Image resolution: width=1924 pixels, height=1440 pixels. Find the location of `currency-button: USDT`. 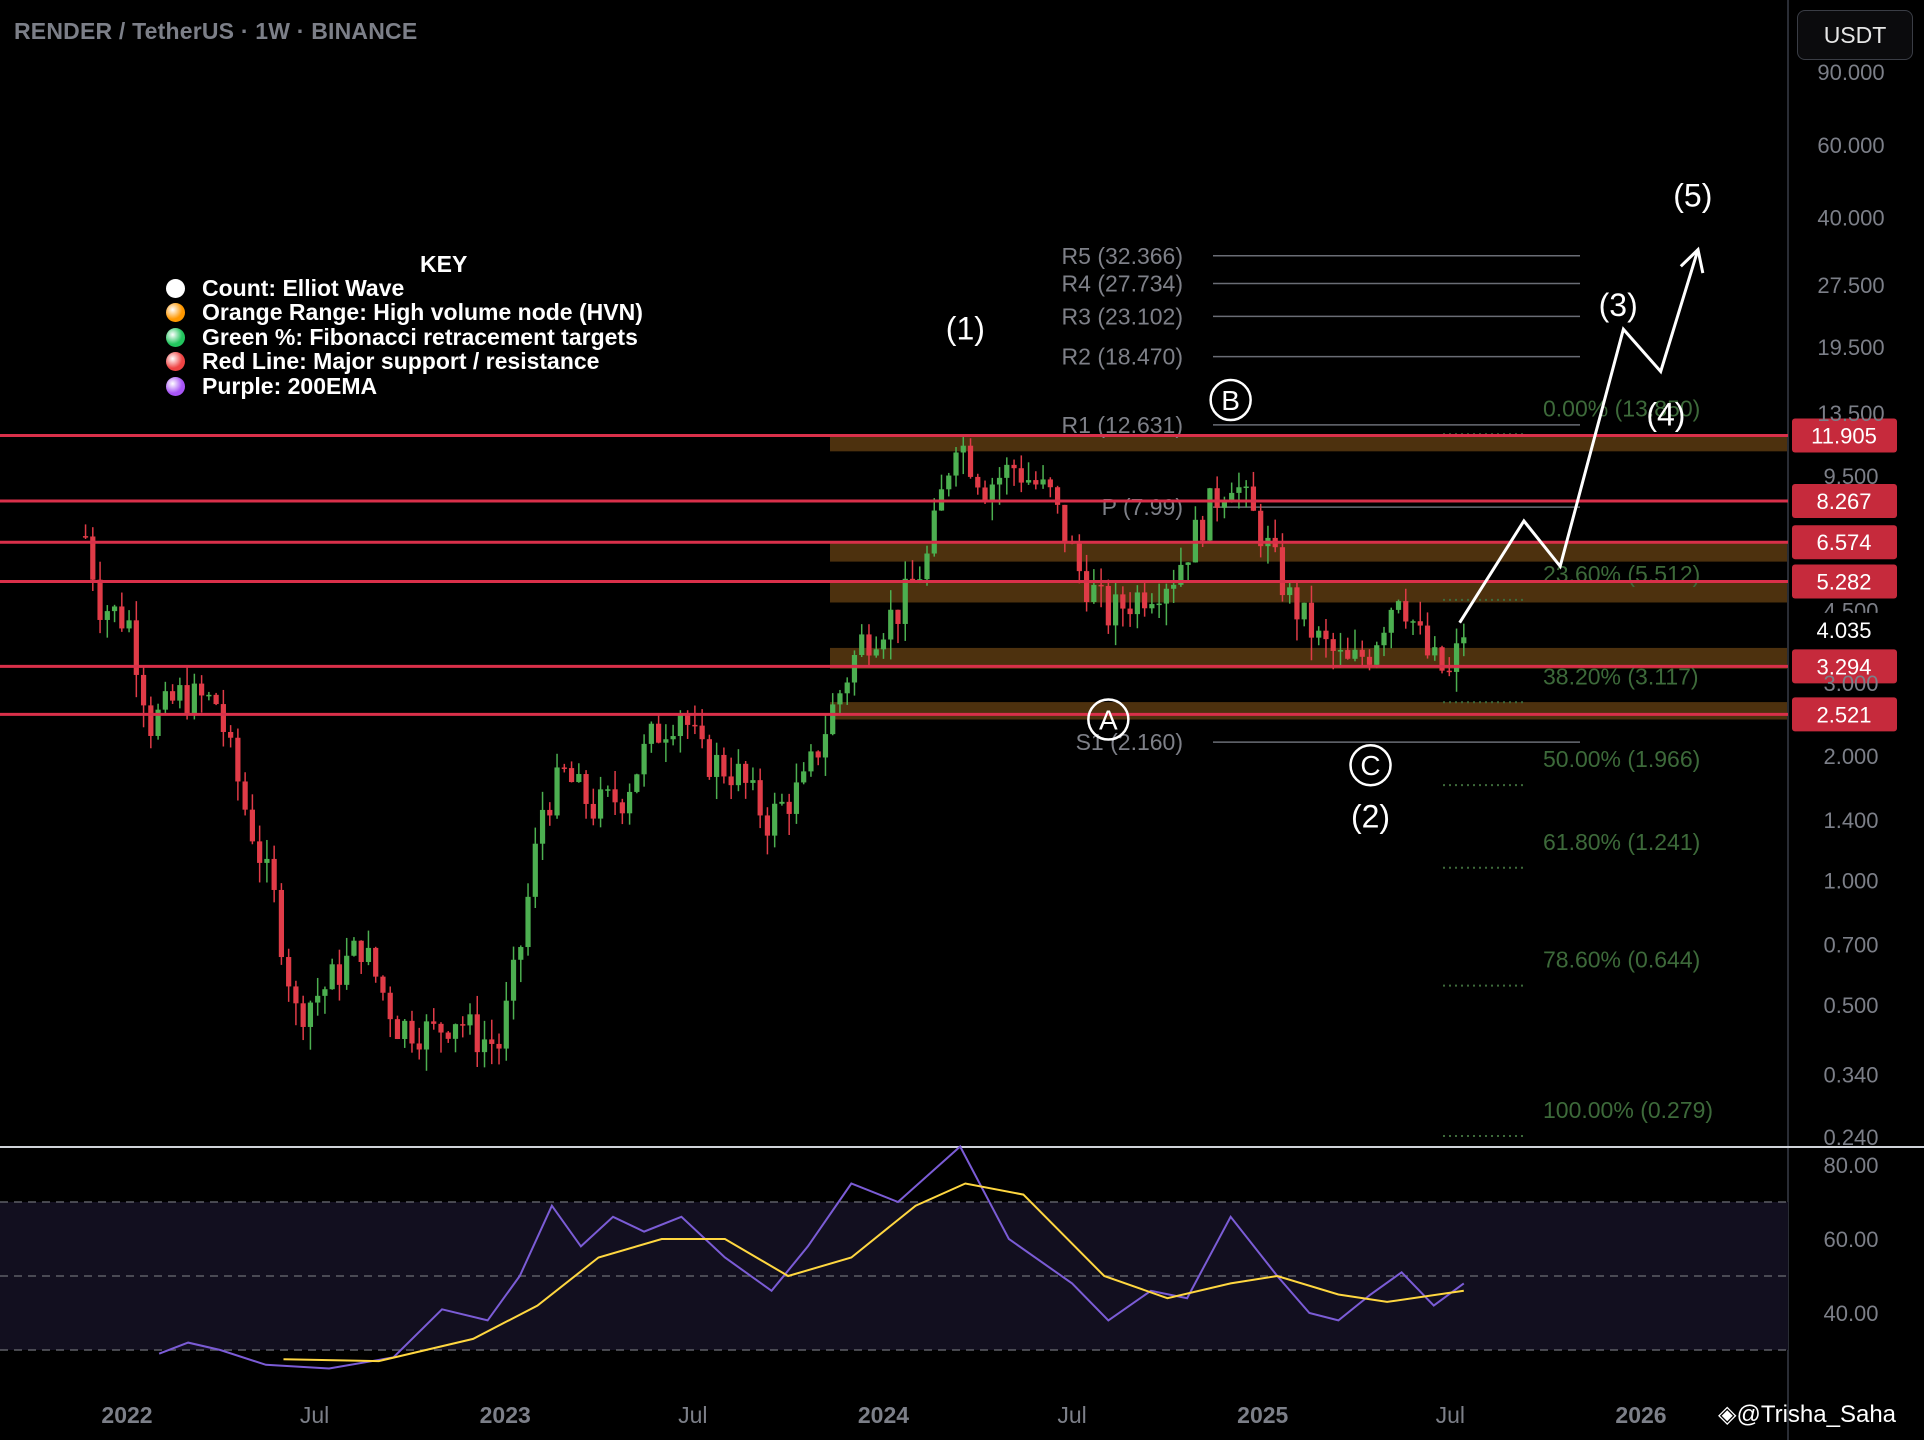

currency-button: USDT is located at coordinates (1855, 35).